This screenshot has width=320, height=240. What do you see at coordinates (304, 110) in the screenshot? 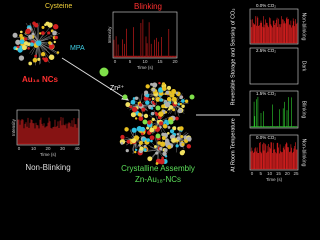
I see `state-label: Blinking` at bounding box center [304, 110].